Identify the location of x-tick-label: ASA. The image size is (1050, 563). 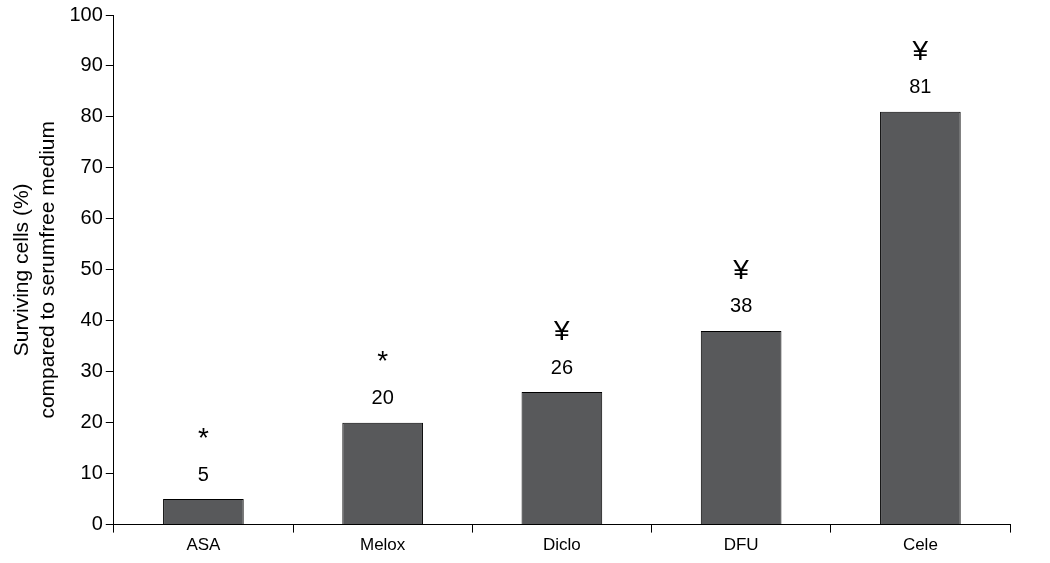
(204, 545).